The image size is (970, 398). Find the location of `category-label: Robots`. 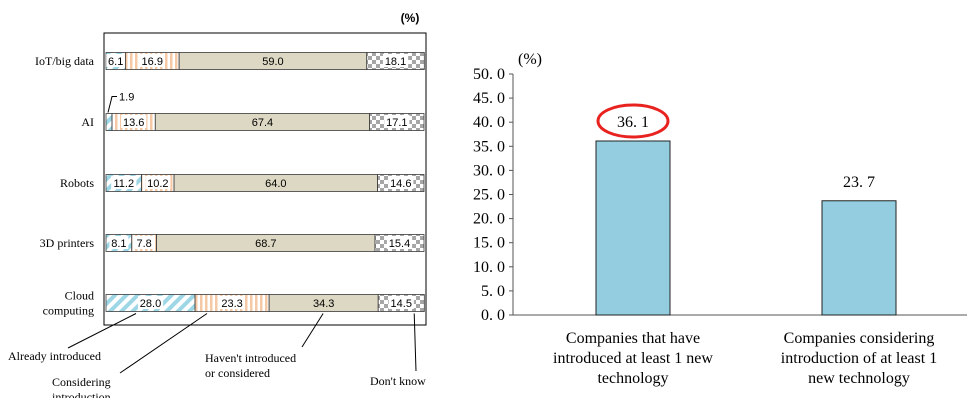

category-label: Robots is located at coordinates (77, 183).